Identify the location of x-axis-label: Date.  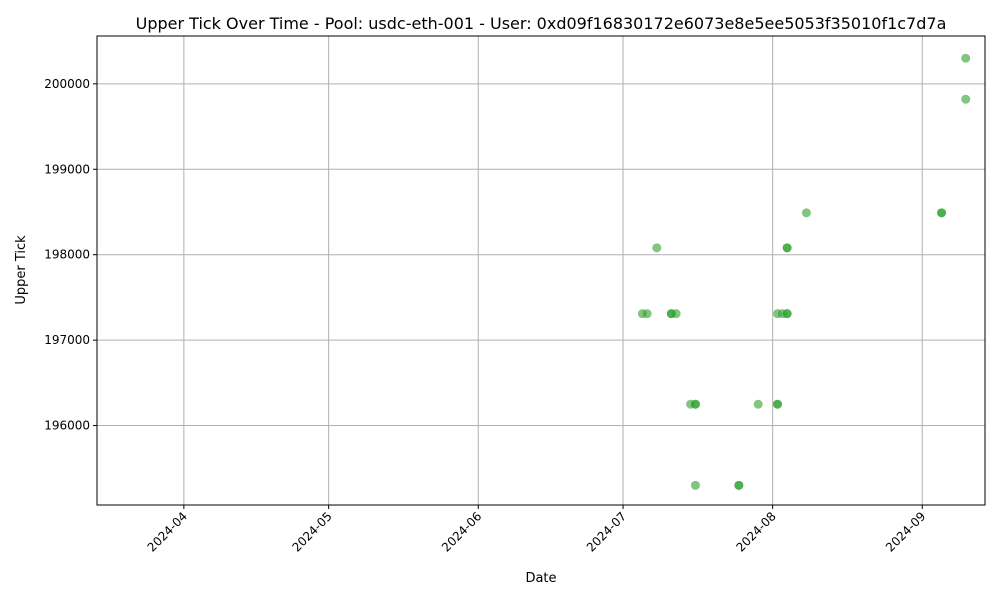
(540, 578).